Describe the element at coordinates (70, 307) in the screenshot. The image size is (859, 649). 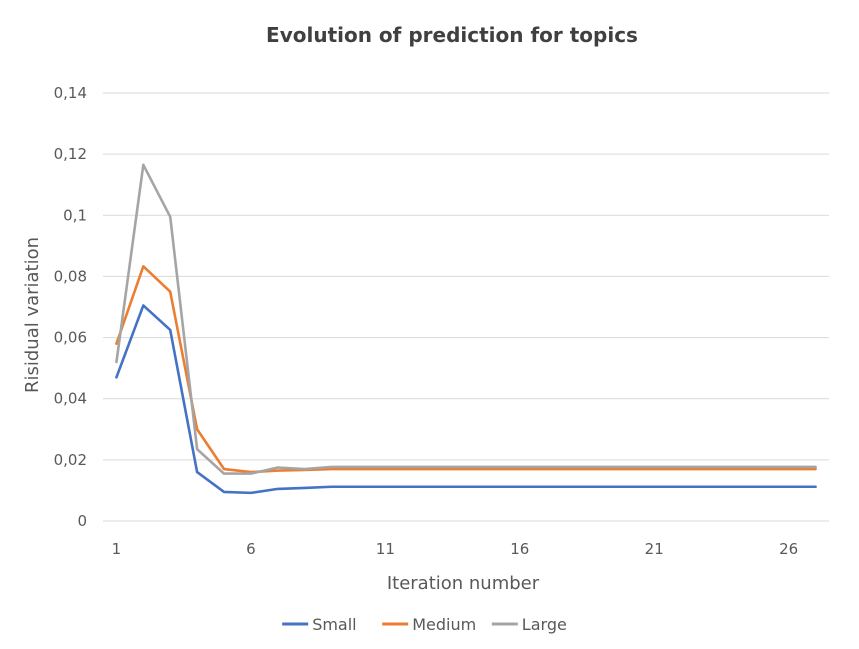
I see `y-axis-ticks: 0 0,02 0,04 0,06 0,08 0,1 0,12 0,14` at that location.